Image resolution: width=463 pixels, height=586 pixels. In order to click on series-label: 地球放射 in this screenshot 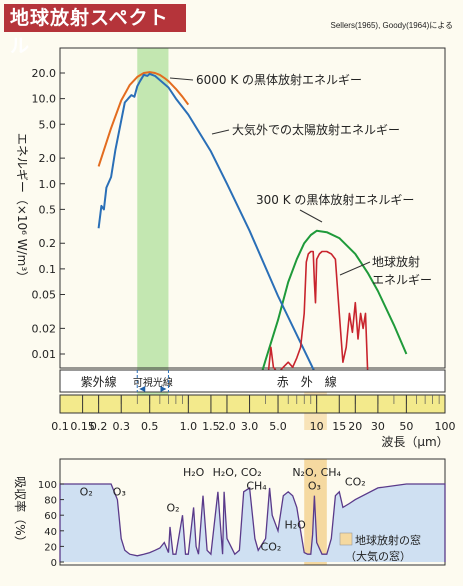, I will do `click(396, 261)`.